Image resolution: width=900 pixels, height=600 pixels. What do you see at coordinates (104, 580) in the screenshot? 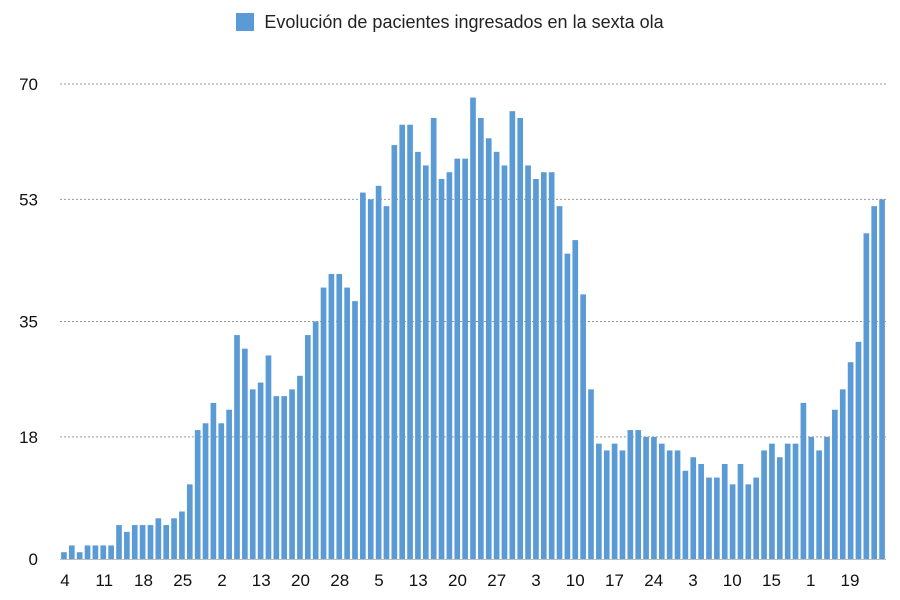
I see `x-tick-label: 11` at bounding box center [104, 580].